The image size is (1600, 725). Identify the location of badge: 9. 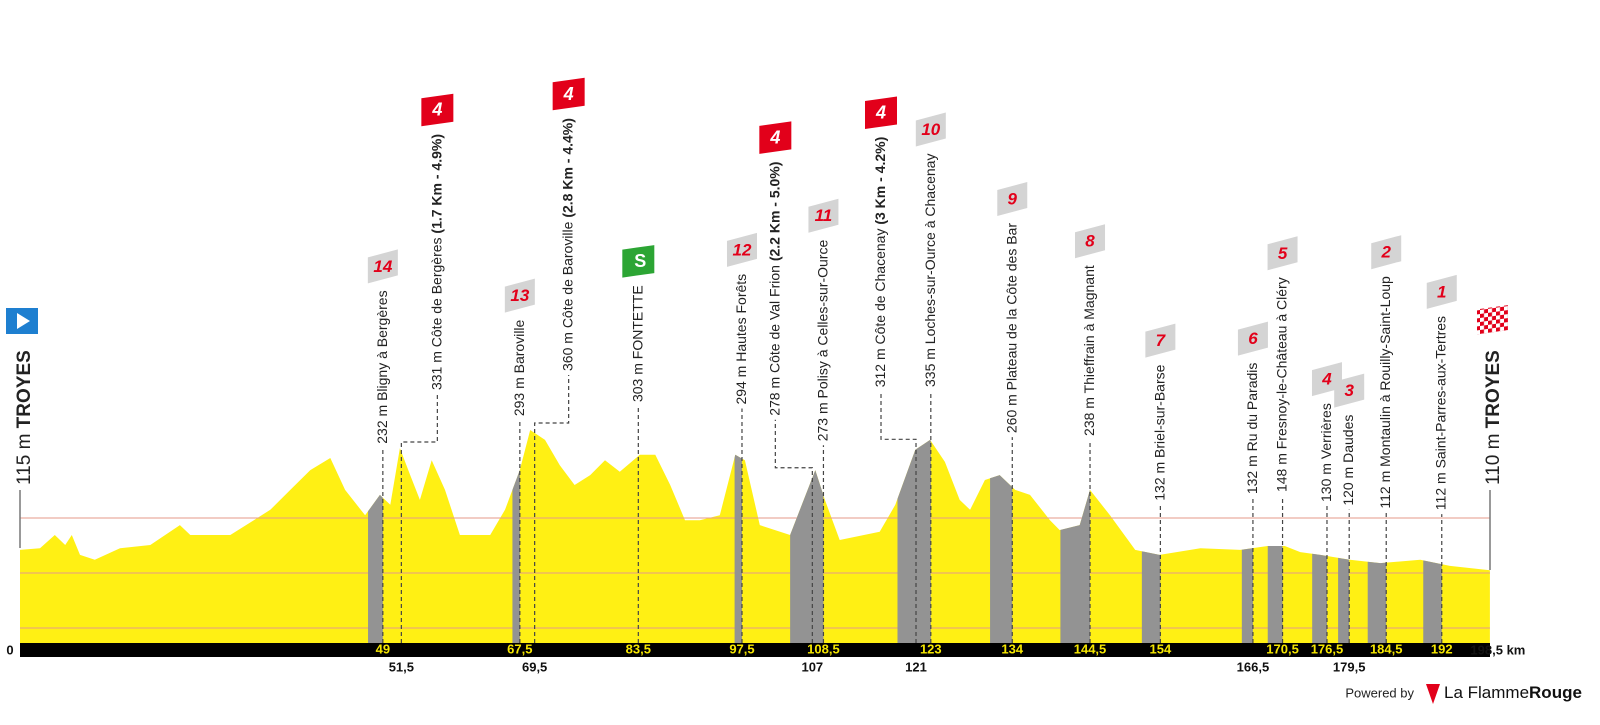
(1012, 198).